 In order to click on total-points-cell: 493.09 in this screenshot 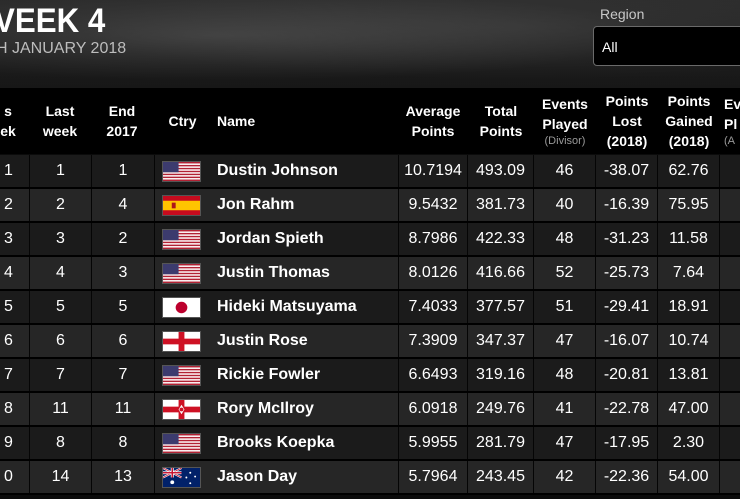, I will do `click(501, 171)`.